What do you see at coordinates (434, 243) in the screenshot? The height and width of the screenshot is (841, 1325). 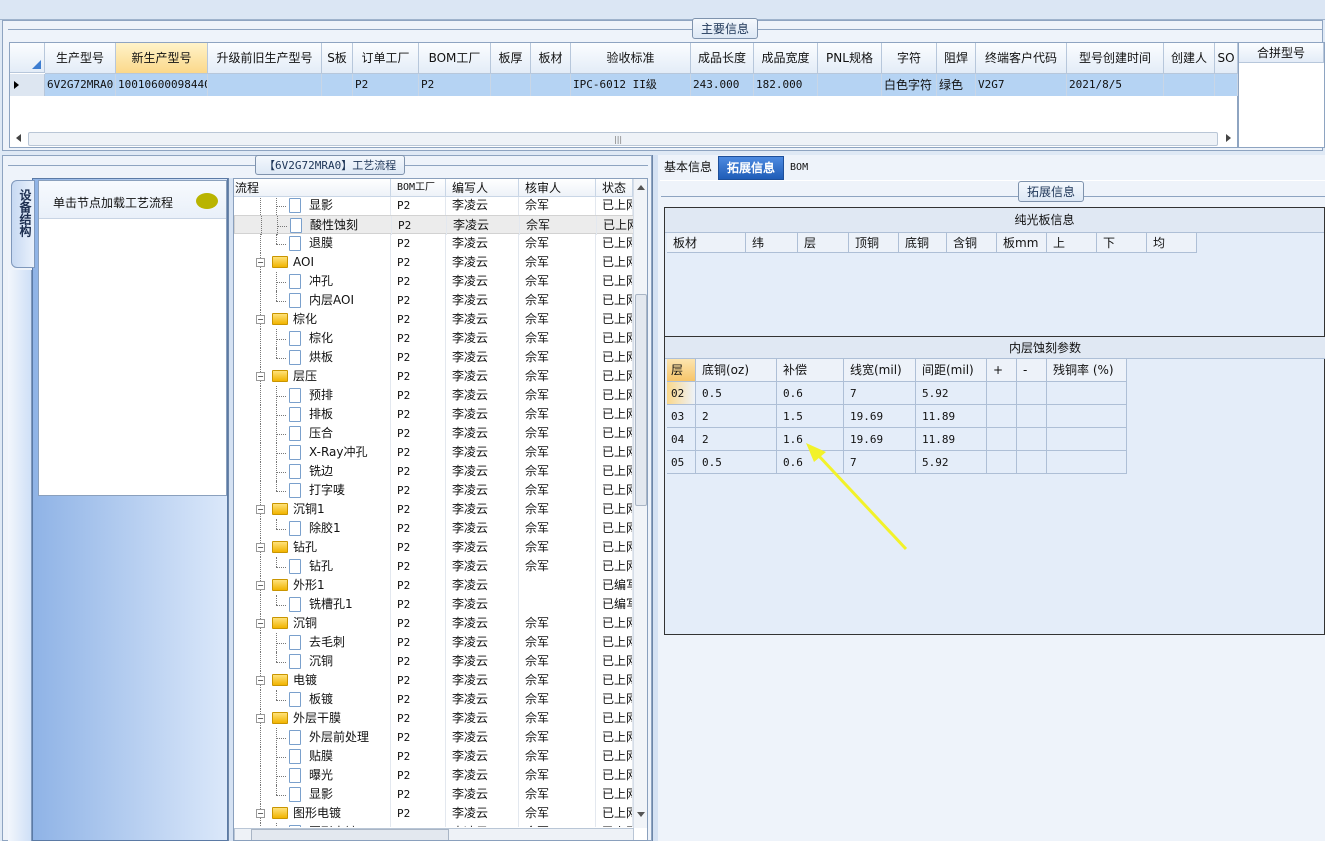 I see `tree-row: 退膜 P2李凌云佘军已上网` at bounding box center [434, 243].